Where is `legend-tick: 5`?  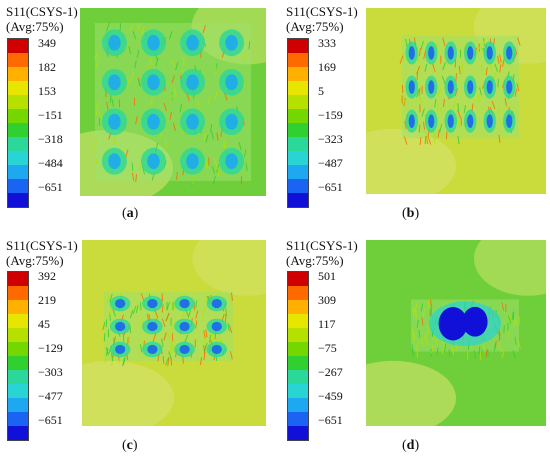 legend-tick: 5 is located at coordinates (321, 91).